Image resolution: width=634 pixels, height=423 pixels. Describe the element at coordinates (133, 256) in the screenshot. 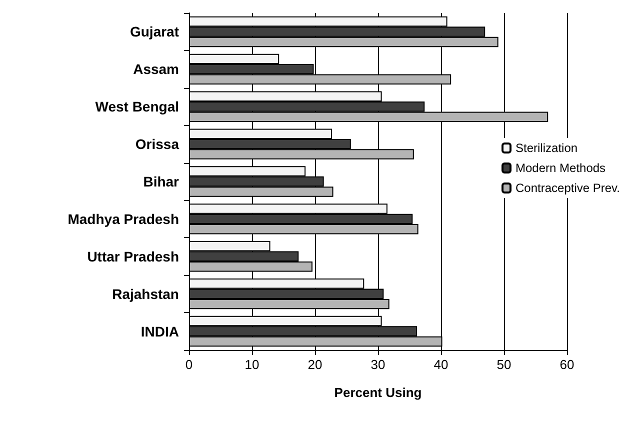

I see `y-tick-label: Uttar Pradesh` at that location.